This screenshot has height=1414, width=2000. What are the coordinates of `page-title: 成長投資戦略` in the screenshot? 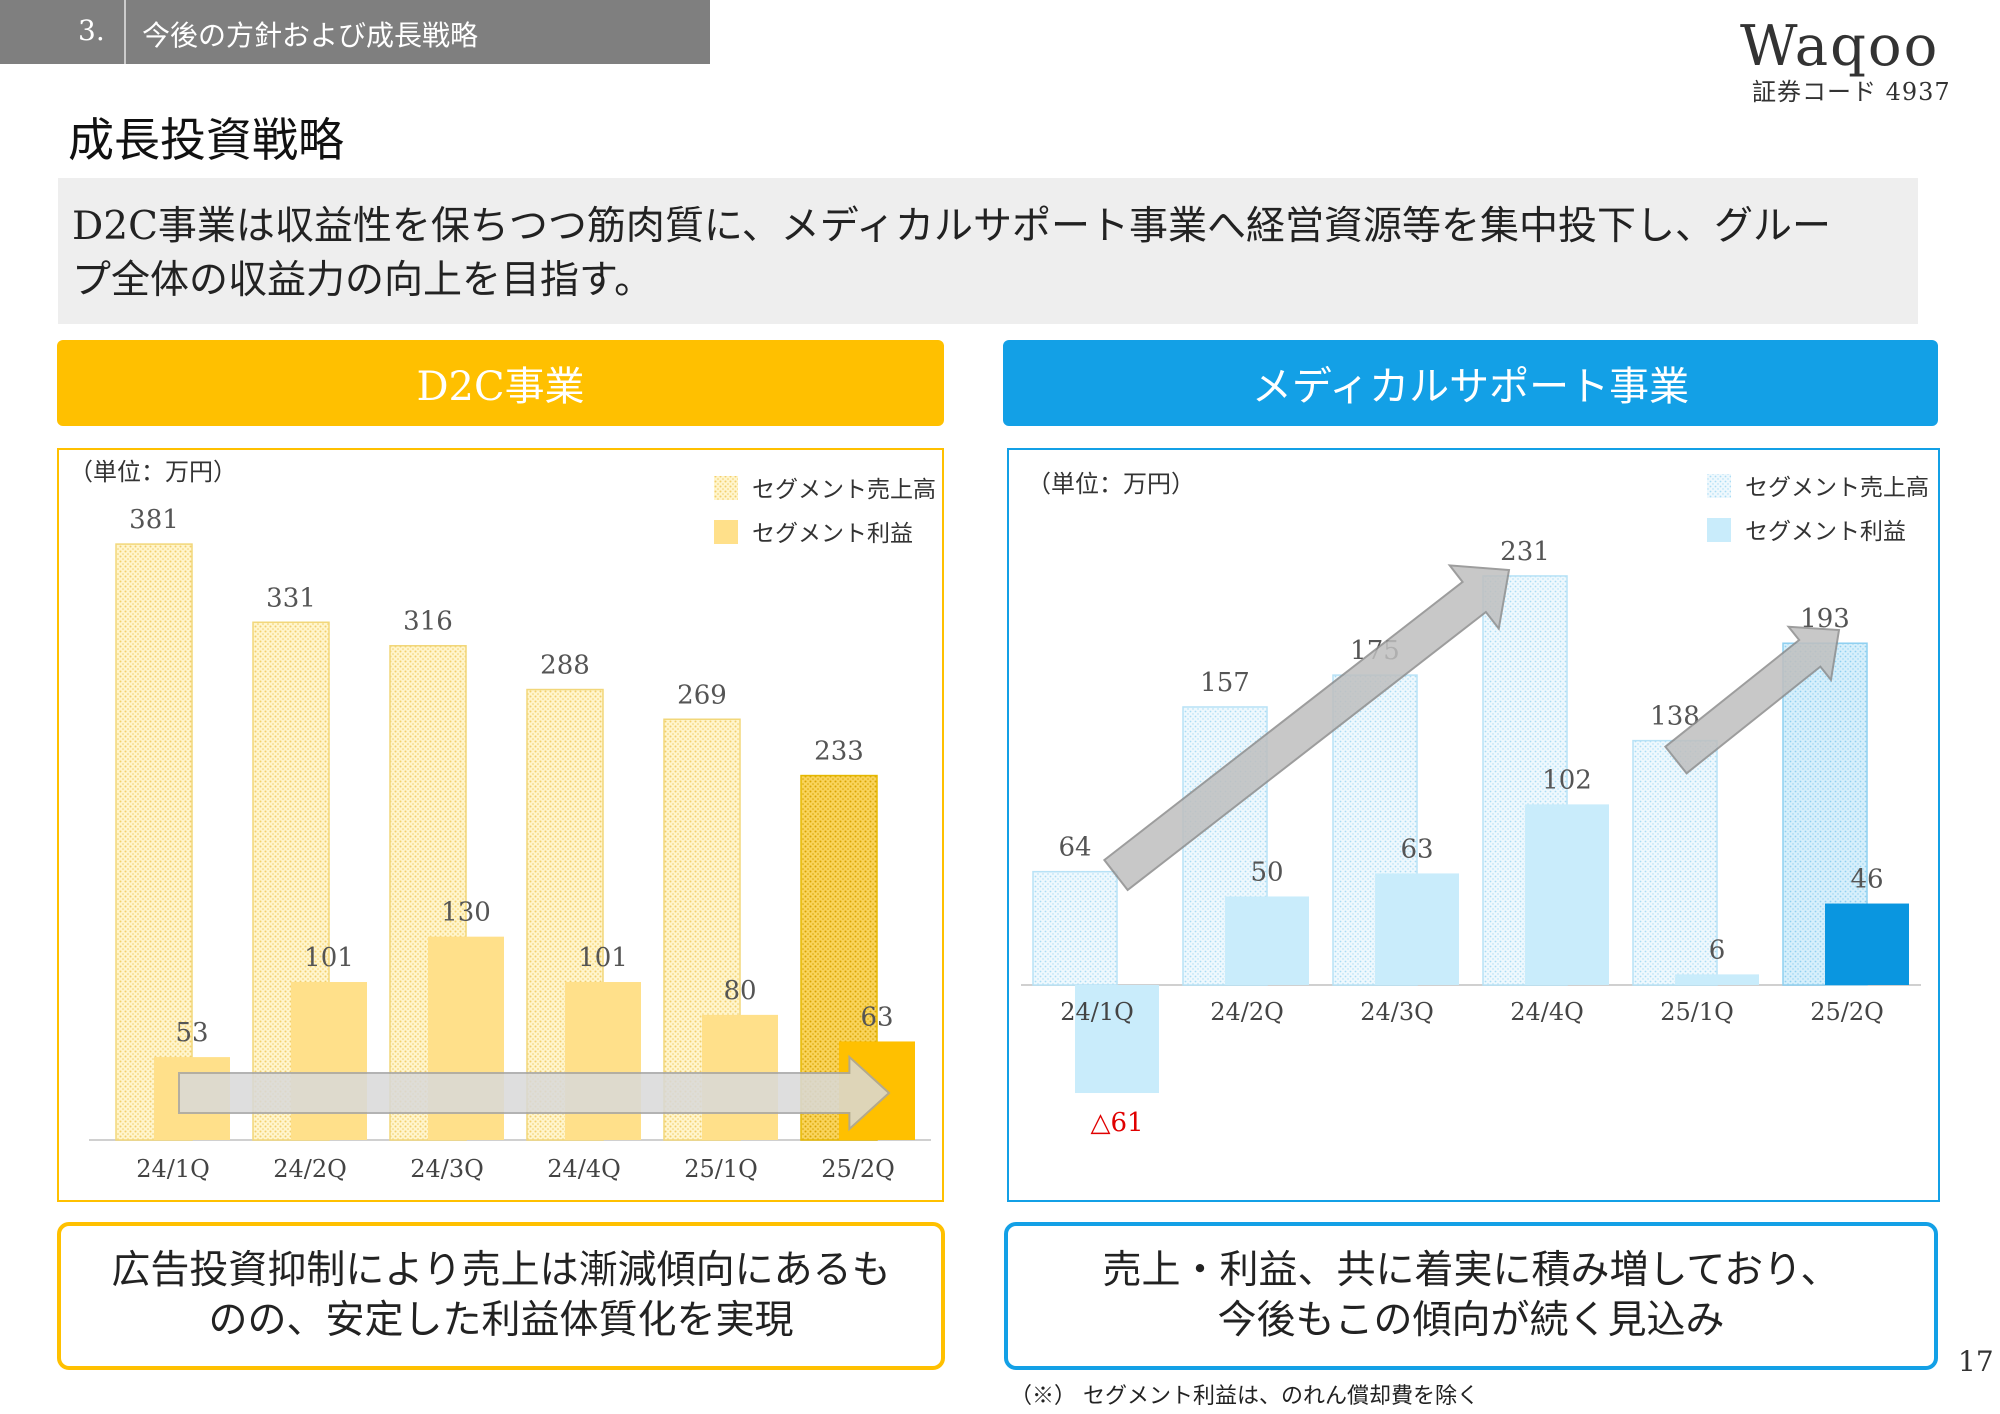 It's located at (206, 140).